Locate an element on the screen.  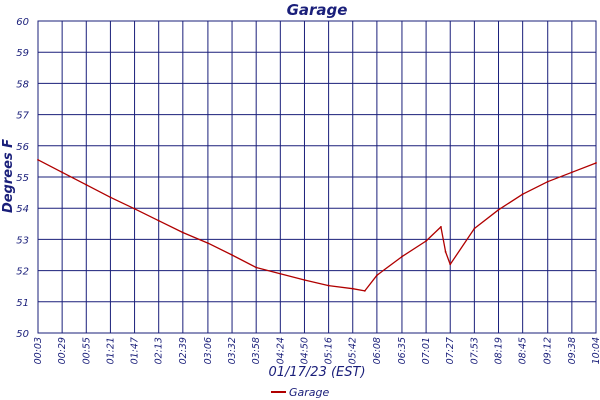
x-tick-label: 00:29 is located at coordinates (62, 350).